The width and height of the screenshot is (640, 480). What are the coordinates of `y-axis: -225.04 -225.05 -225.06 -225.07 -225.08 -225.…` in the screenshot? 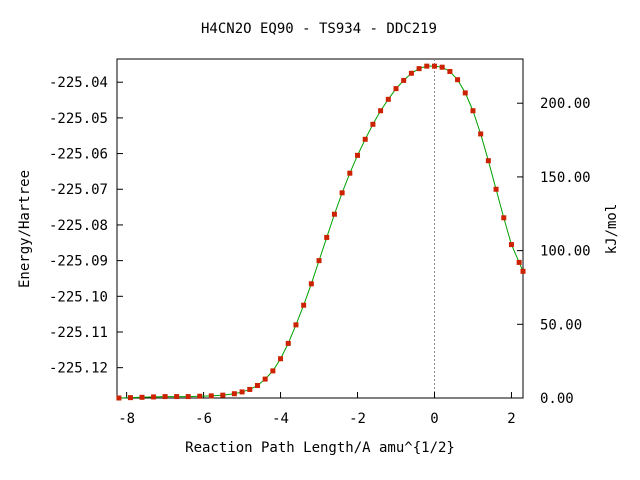 It's located at (86, 226).